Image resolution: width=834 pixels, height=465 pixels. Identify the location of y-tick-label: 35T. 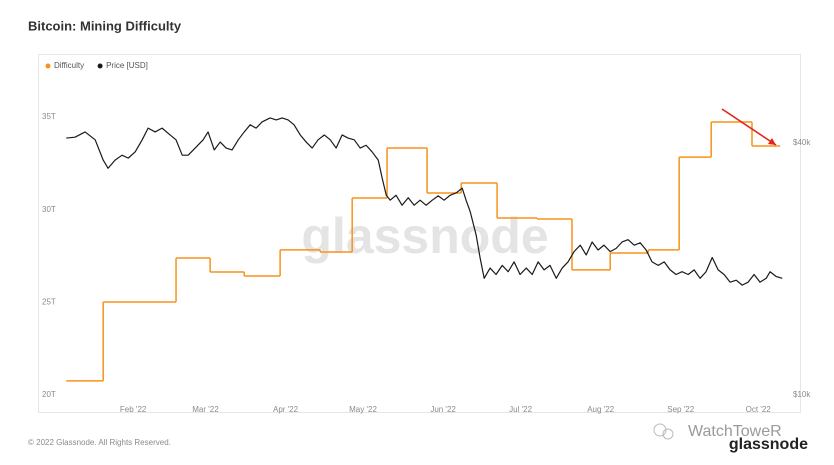
(49, 116).